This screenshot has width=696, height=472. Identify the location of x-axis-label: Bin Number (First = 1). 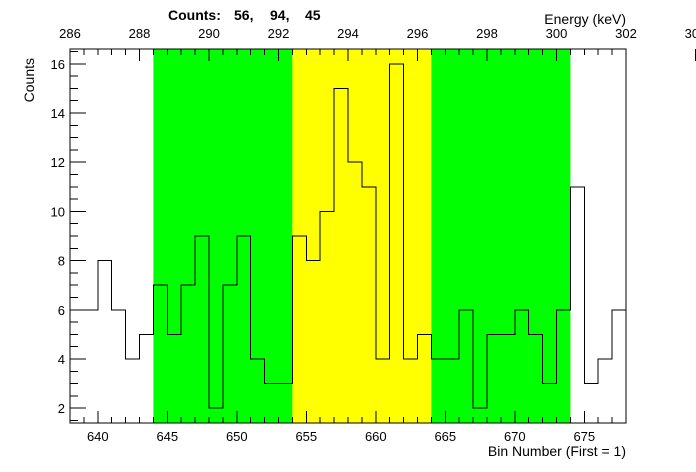
(557, 451).